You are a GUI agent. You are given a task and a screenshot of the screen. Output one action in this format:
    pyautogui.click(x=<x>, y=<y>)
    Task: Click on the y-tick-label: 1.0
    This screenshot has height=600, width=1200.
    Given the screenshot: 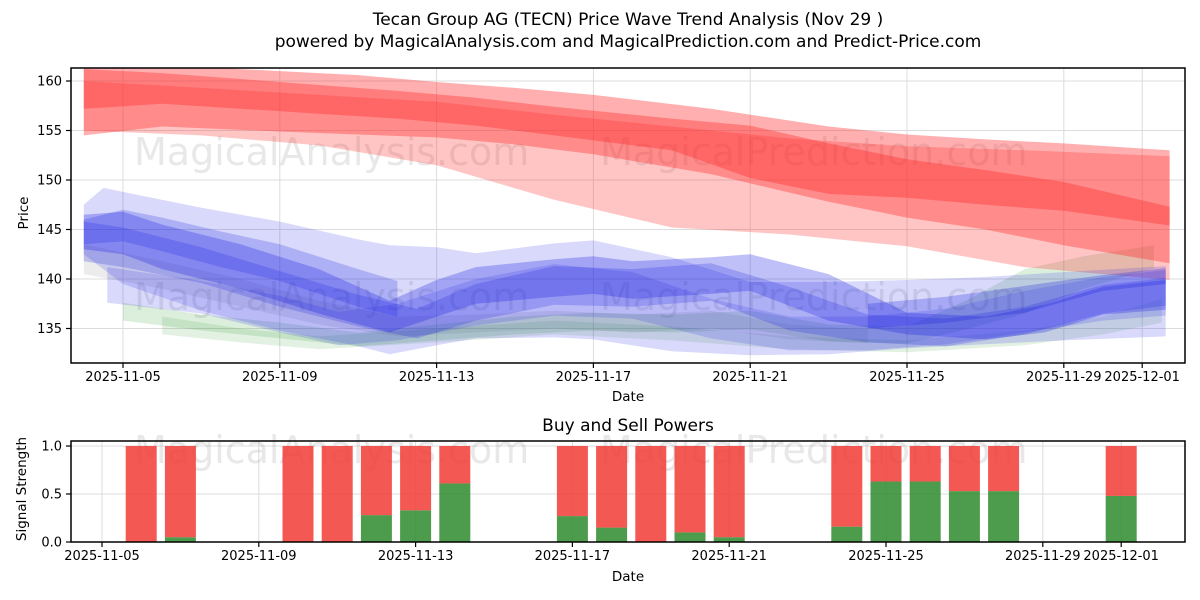 What is the action you would take?
    pyautogui.click(x=51, y=447)
    